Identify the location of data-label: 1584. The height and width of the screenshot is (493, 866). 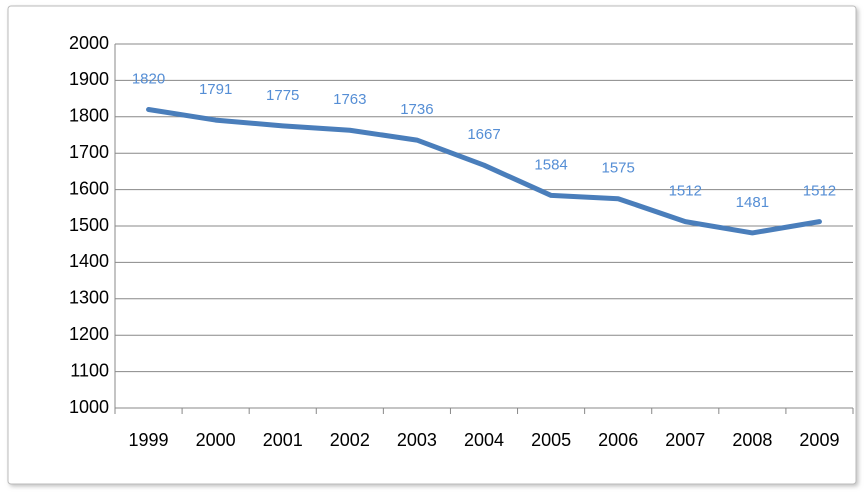
(550, 164).